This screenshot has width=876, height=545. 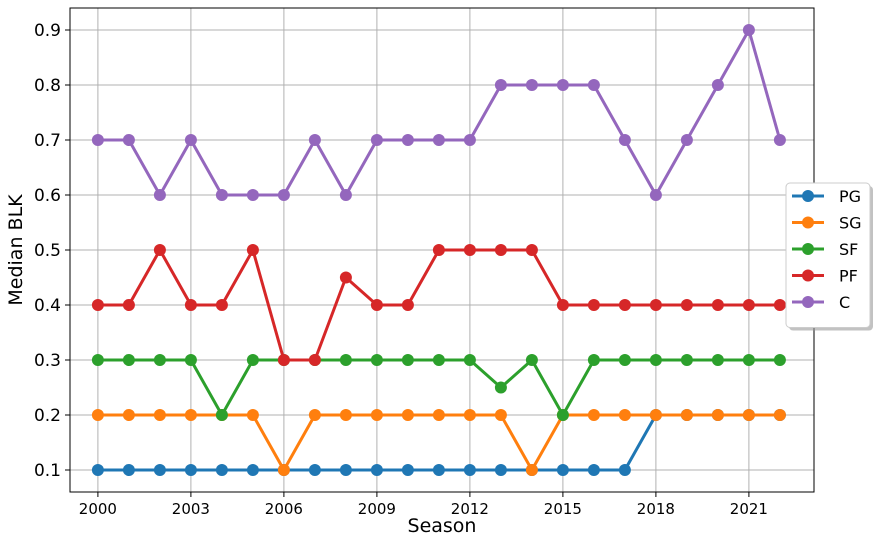 What do you see at coordinates (656, 509) in the screenshot?
I see `x-tick-label: 2018` at bounding box center [656, 509].